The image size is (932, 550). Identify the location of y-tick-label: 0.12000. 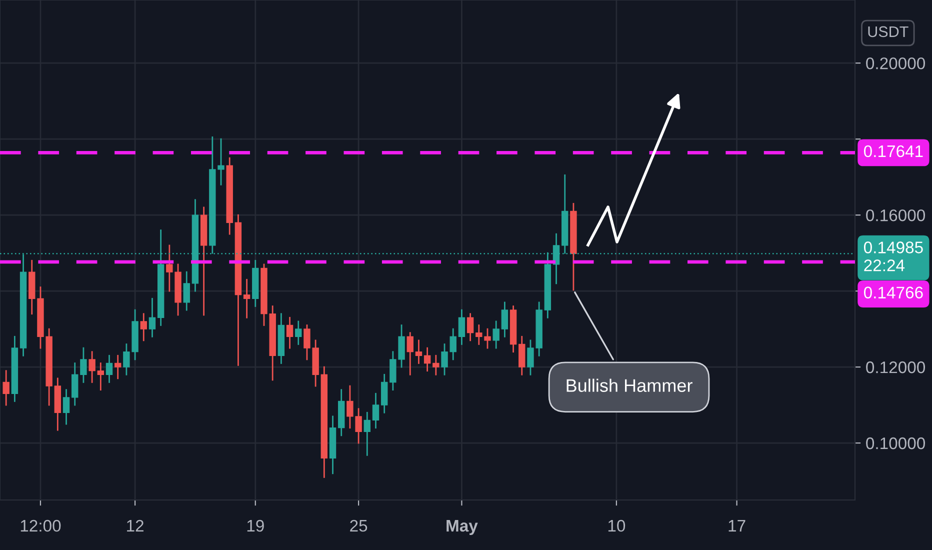
(896, 367).